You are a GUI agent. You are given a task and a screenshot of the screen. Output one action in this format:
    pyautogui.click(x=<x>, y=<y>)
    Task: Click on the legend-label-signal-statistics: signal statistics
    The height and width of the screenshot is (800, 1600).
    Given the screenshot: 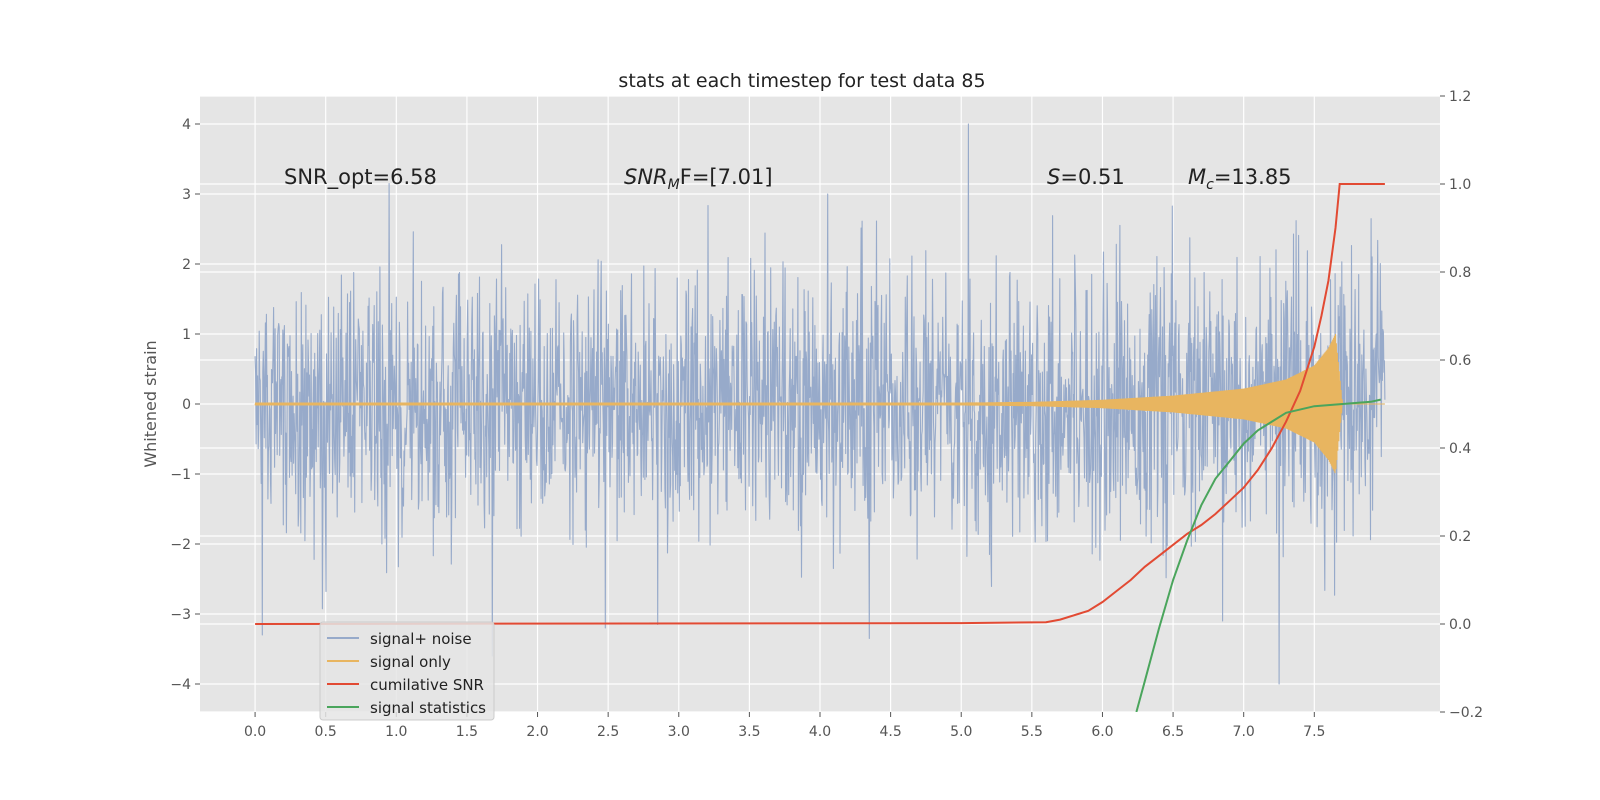 What is the action you would take?
    pyautogui.click(x=428, y=708)
    